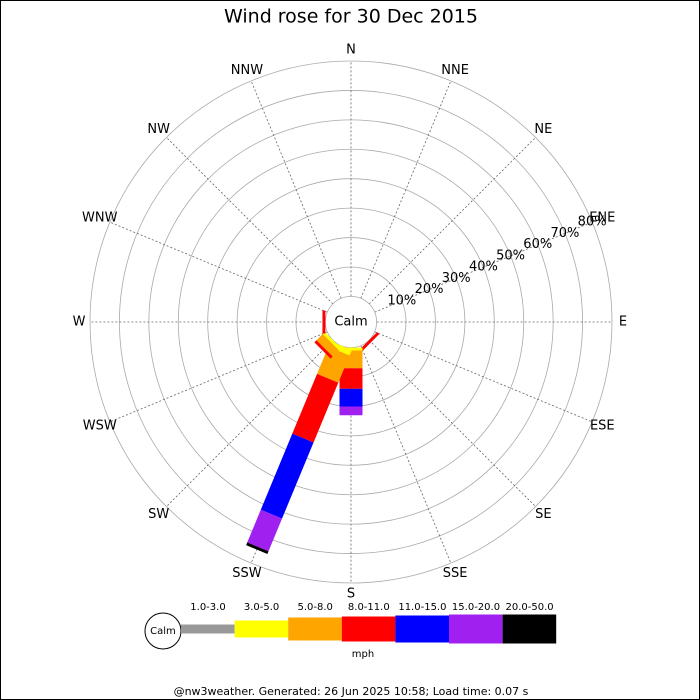  I want to click on legend-label: 15.0-20.0, so click(476, 607).